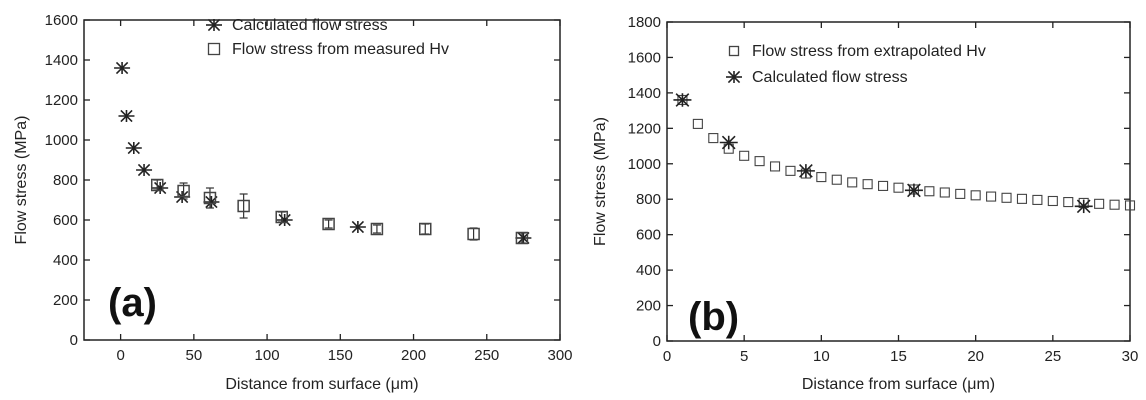 This screenshot has width=1146, height=400. Describe the element at coordinates (644, 22) in the screenshot. I see `y-tick-label: 1800` at that location.